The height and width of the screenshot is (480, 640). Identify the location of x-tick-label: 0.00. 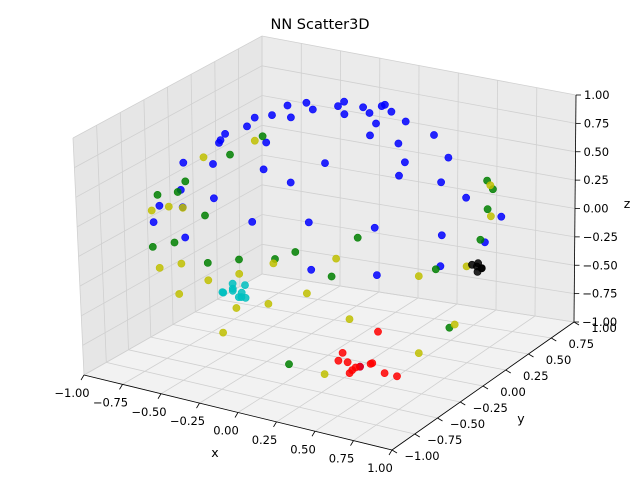
(226, 431).